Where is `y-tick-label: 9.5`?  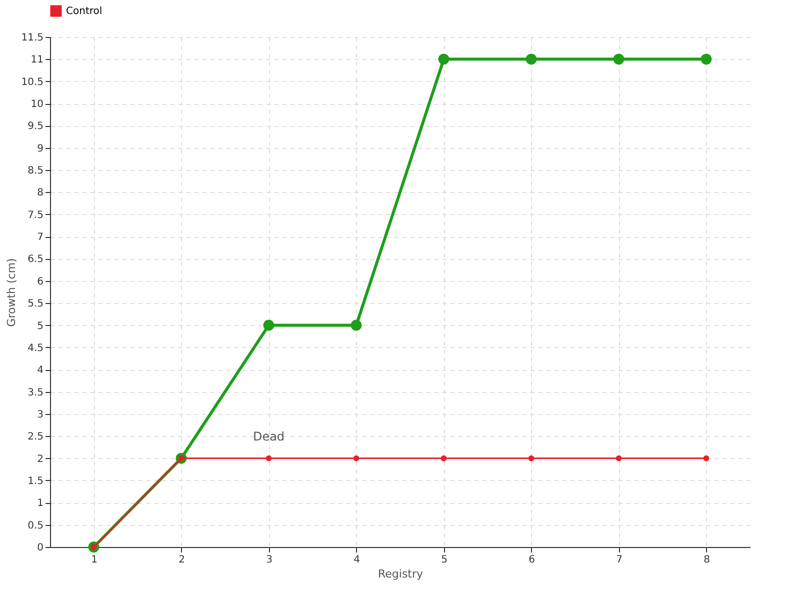 y-tick-label: 9.5 is located at coordinates (36, 126).